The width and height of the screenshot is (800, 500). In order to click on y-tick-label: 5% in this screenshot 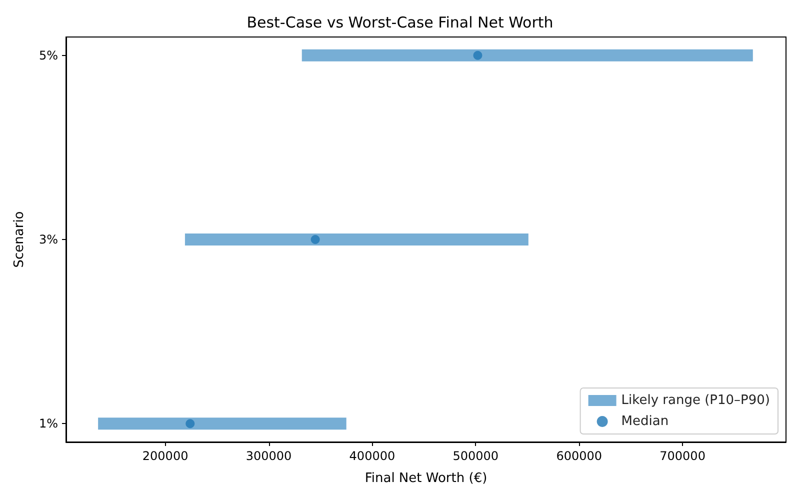, I will do `click(48, 55)`.